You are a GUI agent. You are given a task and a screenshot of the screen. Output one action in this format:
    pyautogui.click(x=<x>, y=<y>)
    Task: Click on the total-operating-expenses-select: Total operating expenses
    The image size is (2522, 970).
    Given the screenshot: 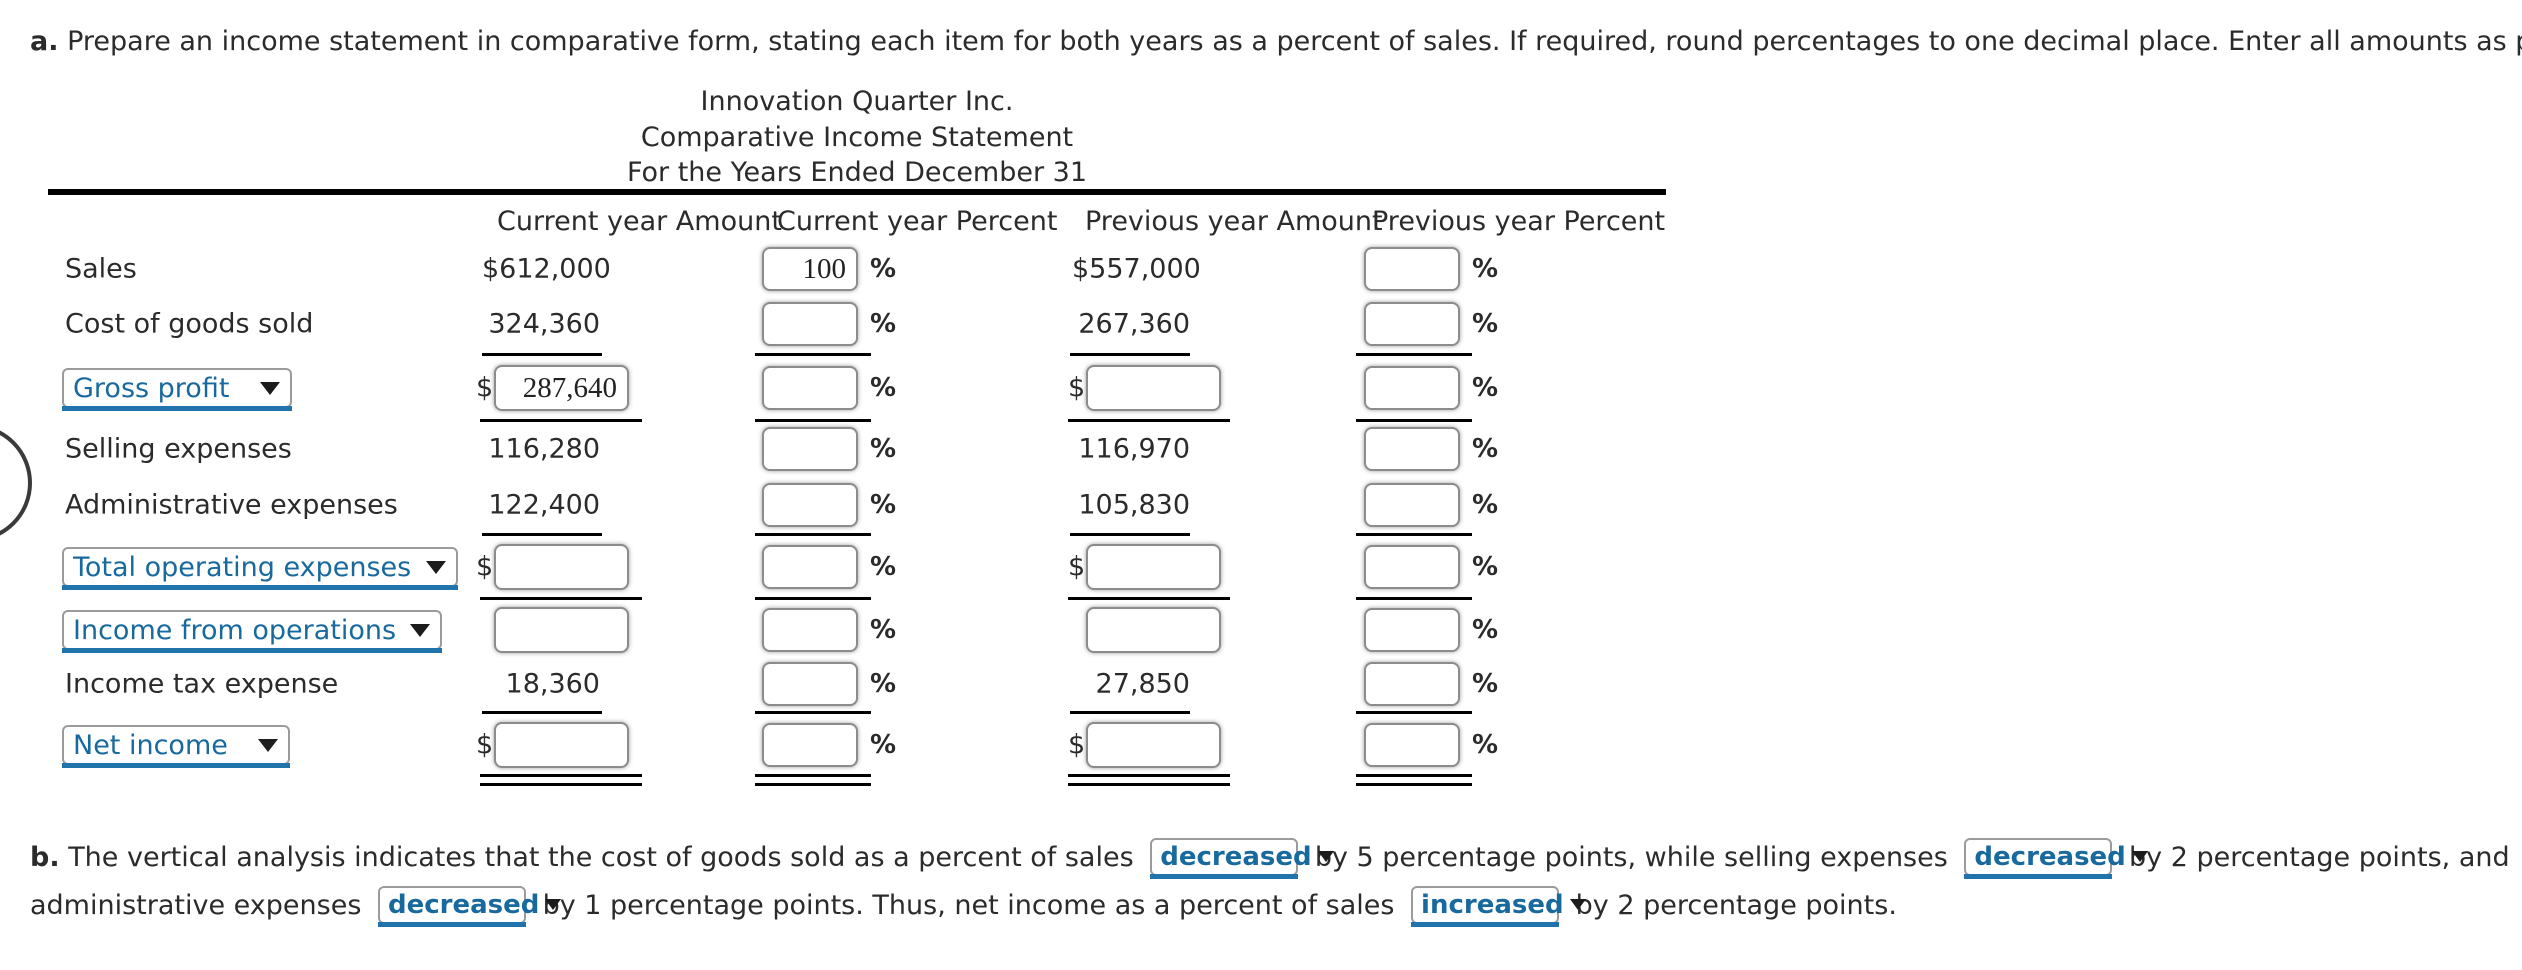 What is the action you would take?
    pyautogui.click(x=260, y=568)
    